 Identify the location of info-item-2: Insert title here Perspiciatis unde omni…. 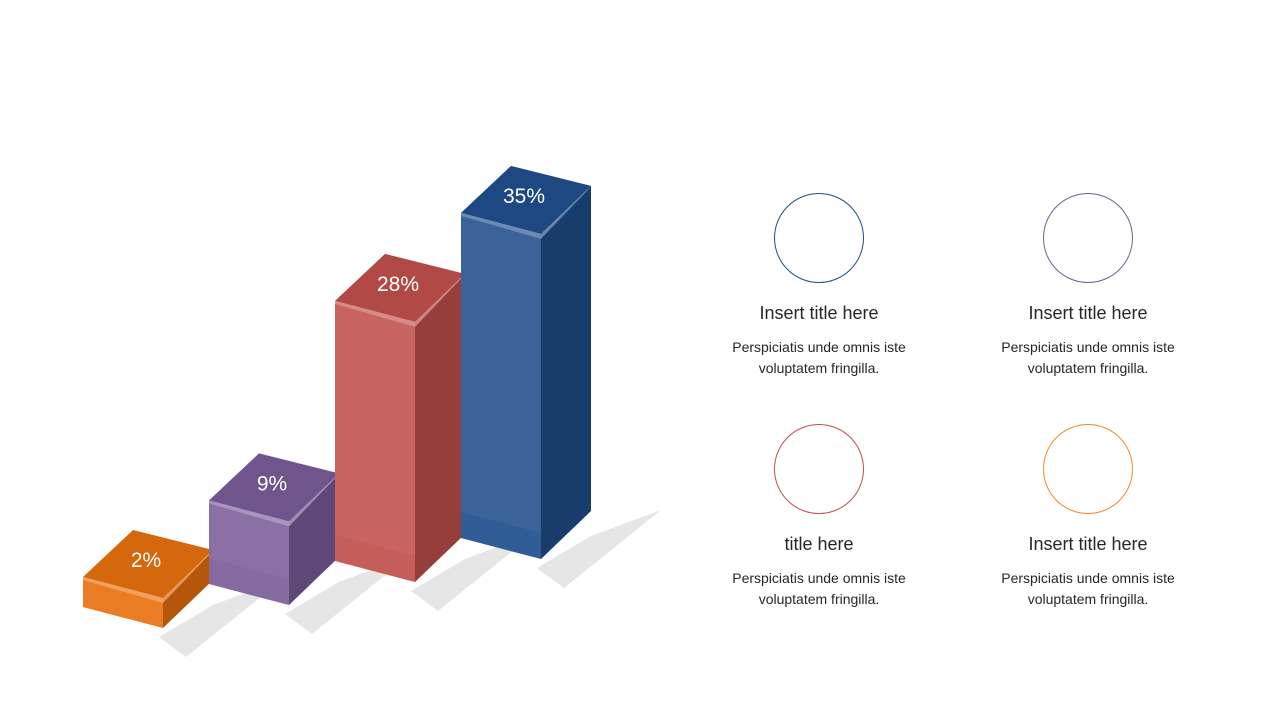
(1088, 286).